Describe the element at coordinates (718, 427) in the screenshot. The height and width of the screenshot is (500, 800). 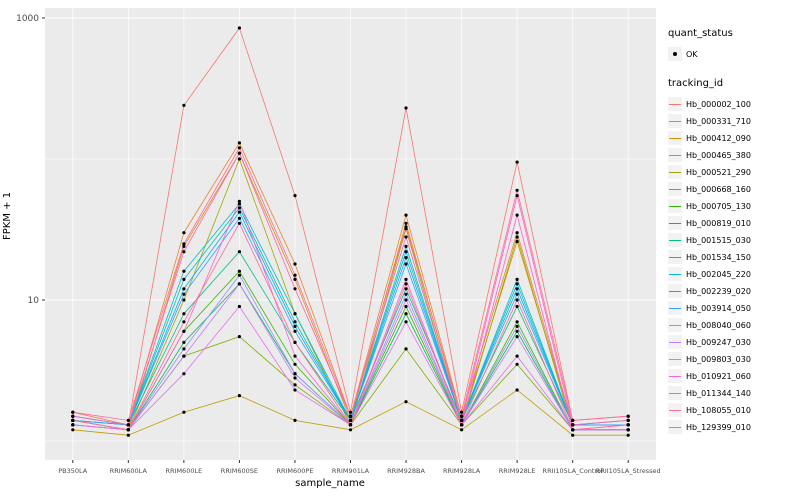
I see `legend-item-label: Hb_129399_010` at that location.